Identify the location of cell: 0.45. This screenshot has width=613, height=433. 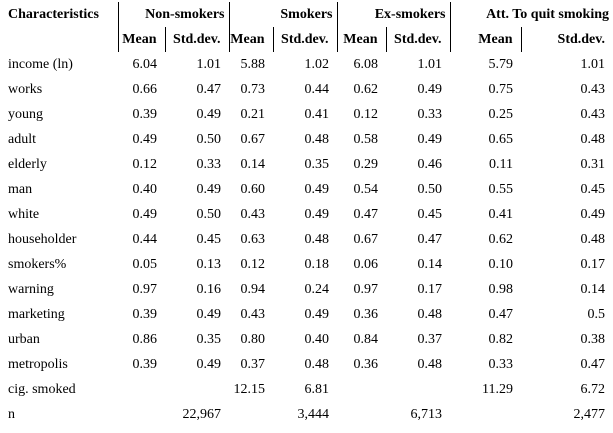
(430, 214).